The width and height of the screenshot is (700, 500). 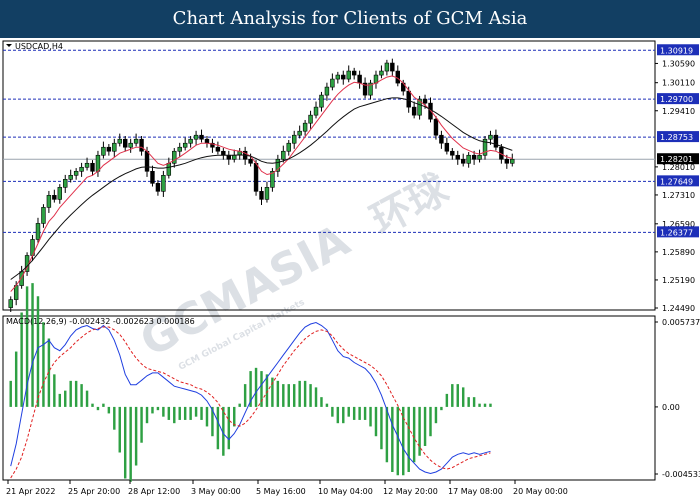 What do you see at coordinates (410, 491) in the screenshot?
I see `x-tick-label: 12 May 20:00` at bounding box center [410, 491].